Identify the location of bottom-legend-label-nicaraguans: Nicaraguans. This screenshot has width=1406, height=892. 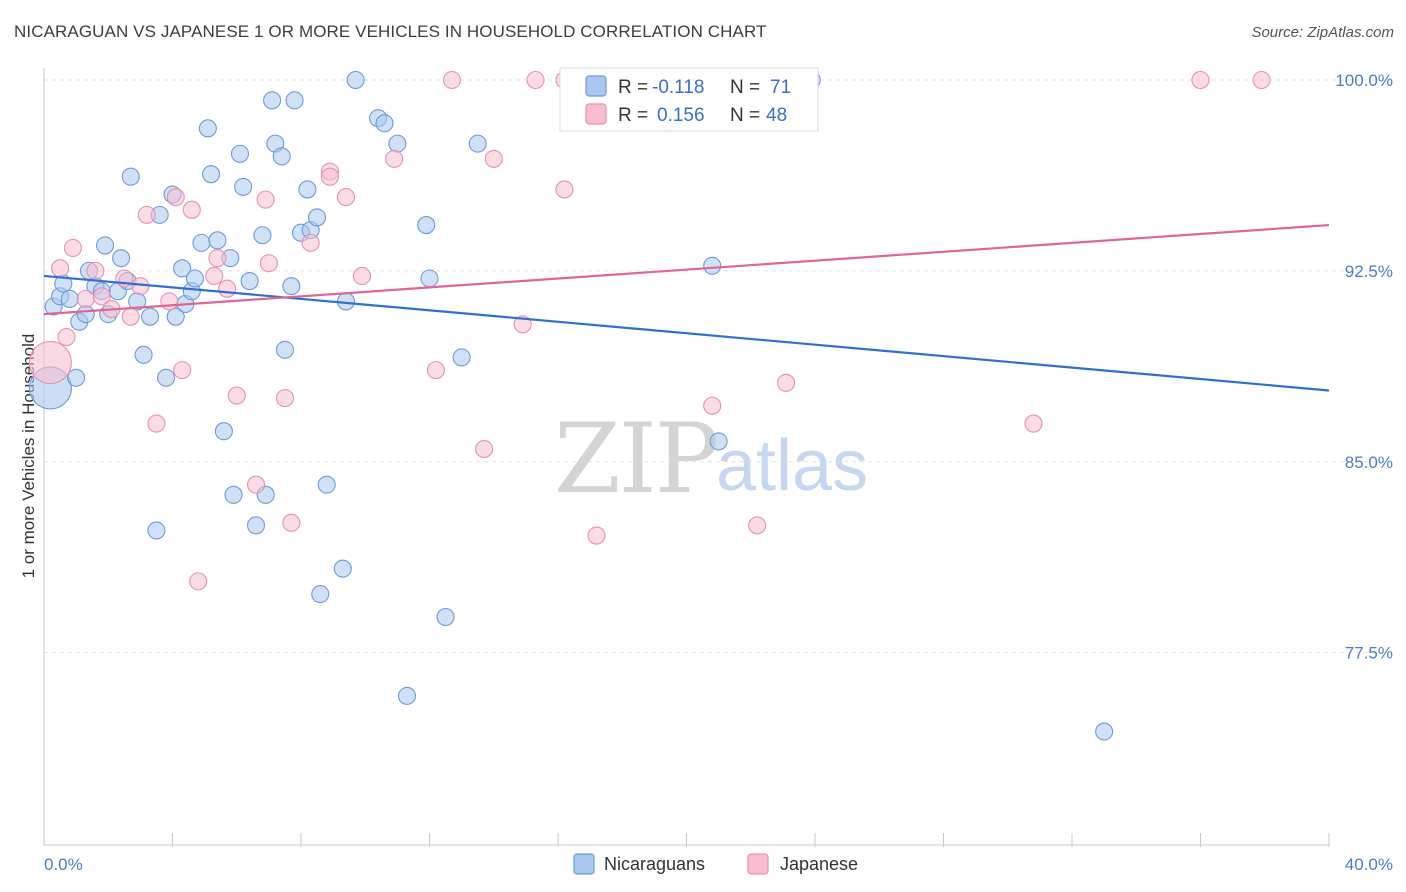
(654, 864).